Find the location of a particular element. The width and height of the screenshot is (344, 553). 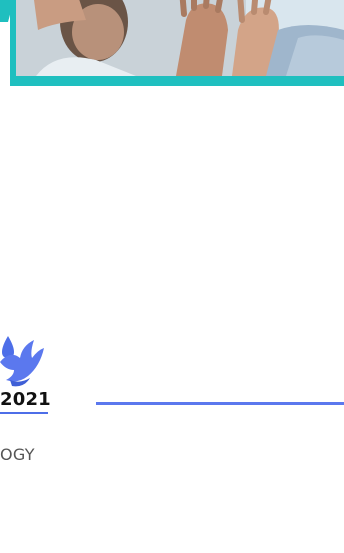

year-underline is located at coordinates (24, 413).